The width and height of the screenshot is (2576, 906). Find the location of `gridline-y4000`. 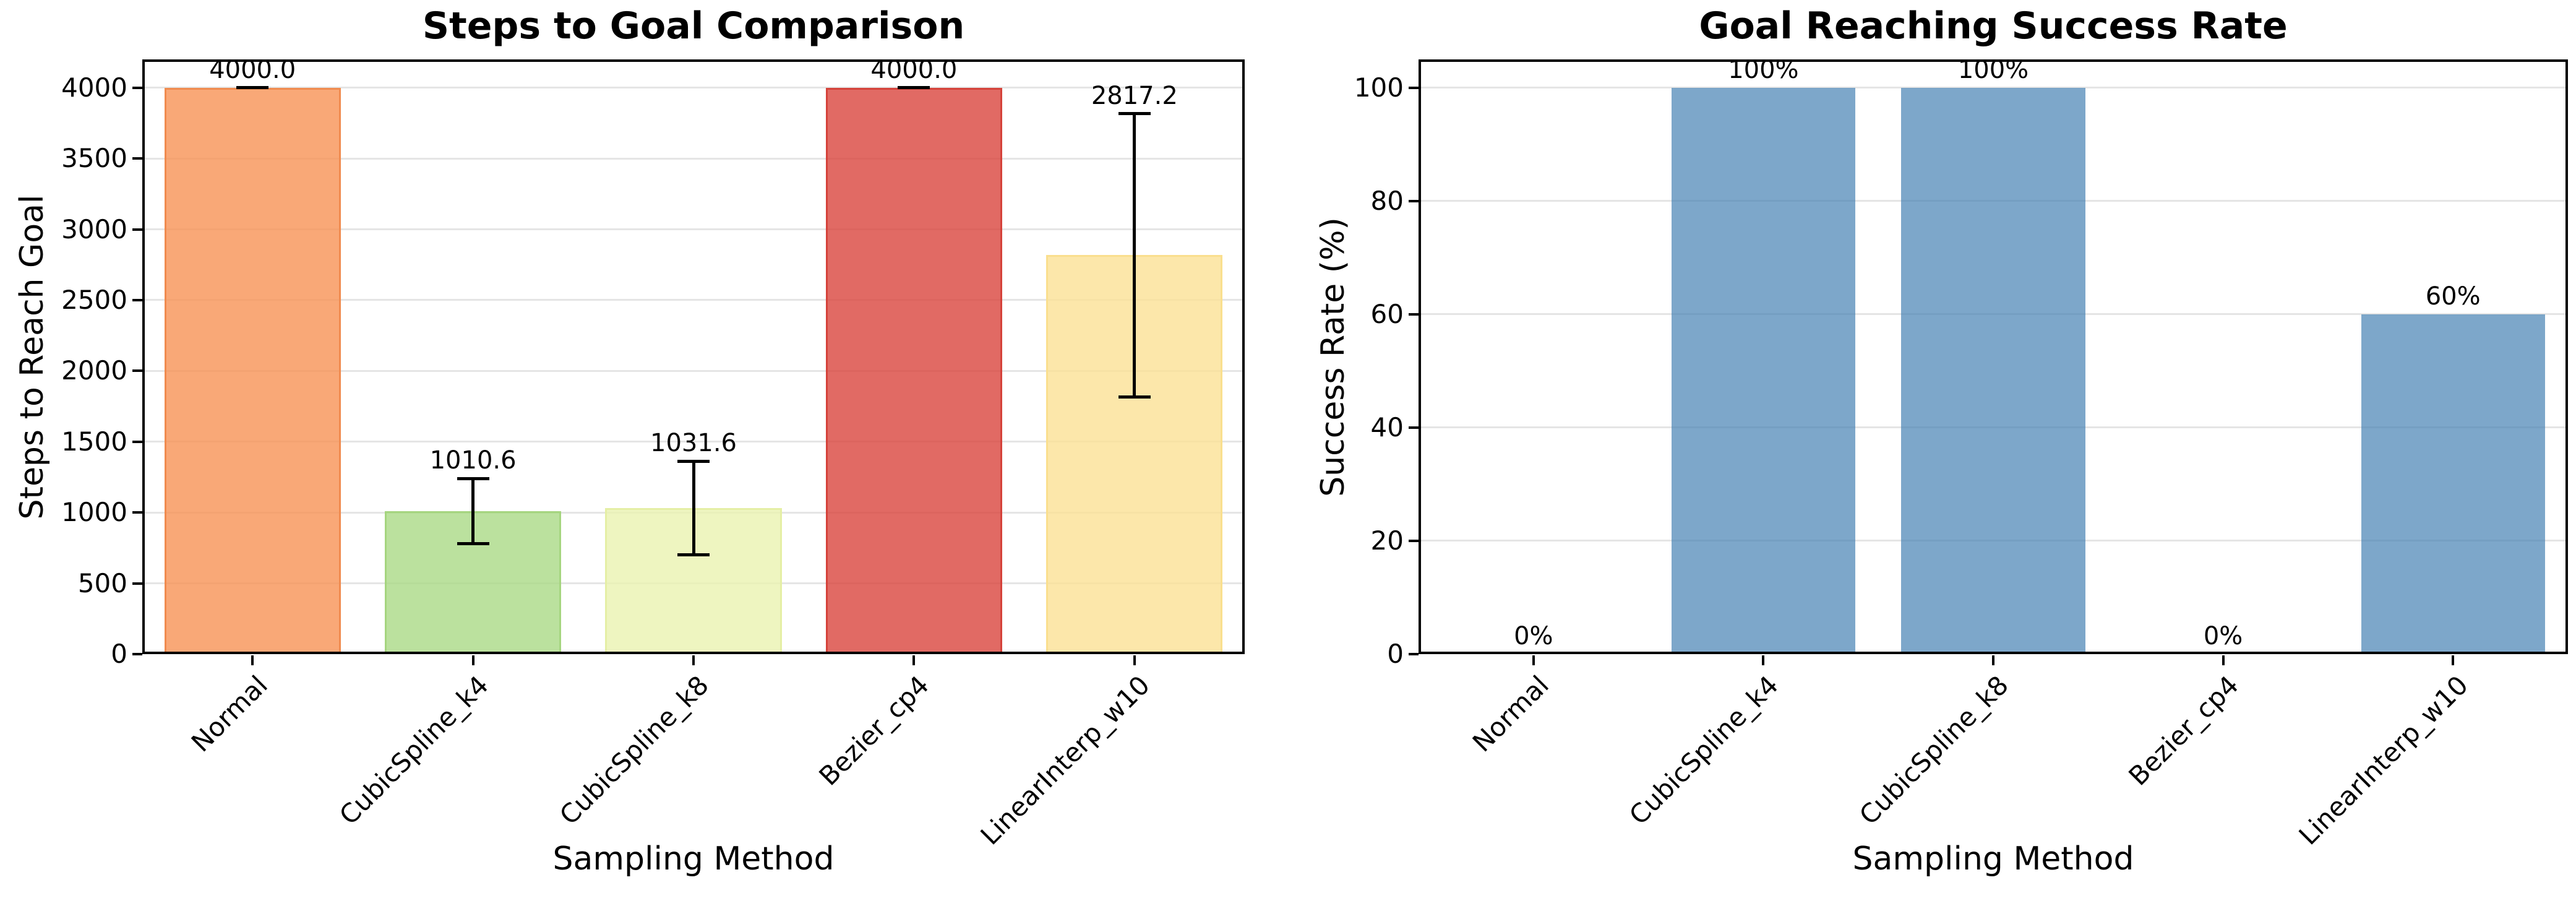

gridline-y4000 is located at coordinates (693, 88).